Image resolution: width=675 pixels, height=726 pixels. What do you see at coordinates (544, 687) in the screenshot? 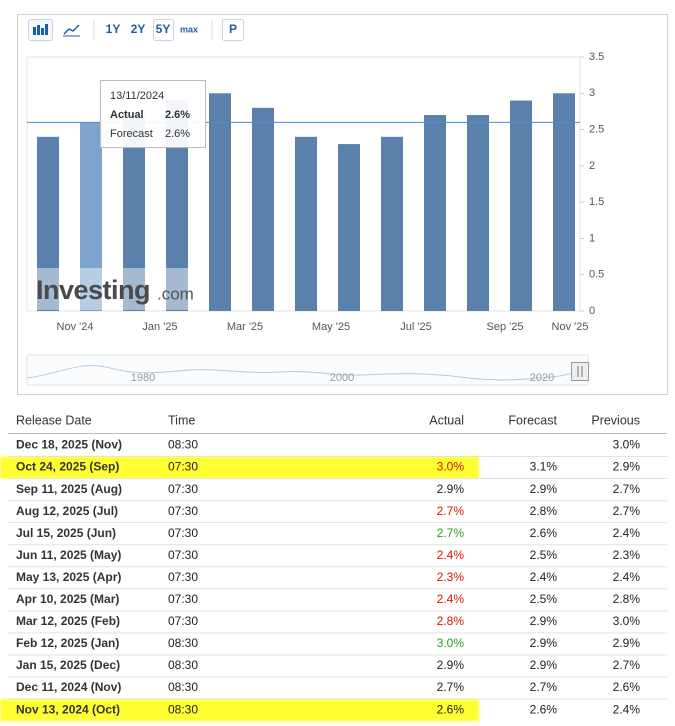
I see `cell-forecast: 2.7%` at bounding box center [544, 687].